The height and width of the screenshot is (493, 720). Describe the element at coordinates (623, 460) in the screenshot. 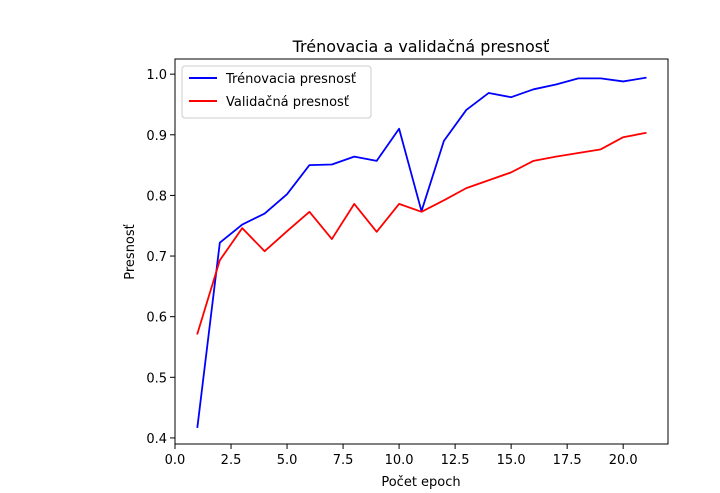

I see `x-tick-label: 20.0` at that location.